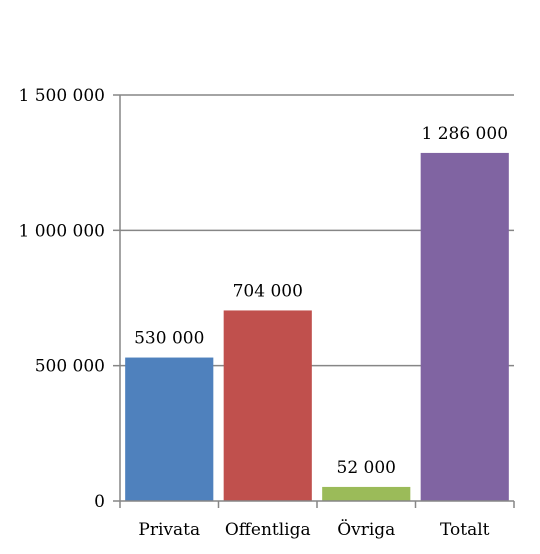 The width and height of the screenshot is (540, 554). Describe the element at coordinates (169, 429) in the screenshot. I see `bar-privata` at that location.